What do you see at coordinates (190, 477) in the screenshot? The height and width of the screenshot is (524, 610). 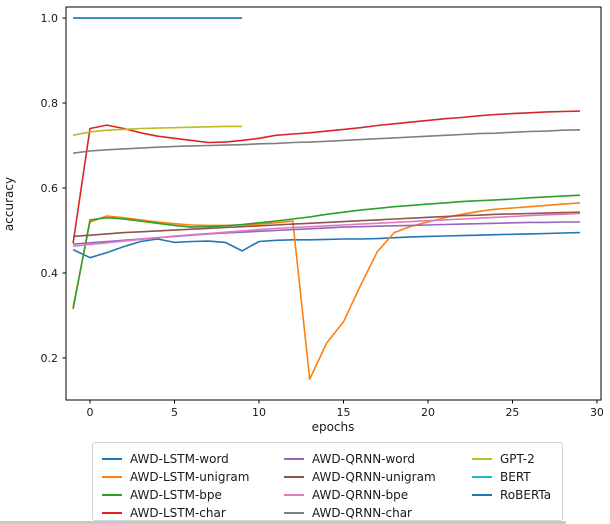 I see `legend-item-label: AWD-LSTM-unigram` at bounding box center [190, 477].